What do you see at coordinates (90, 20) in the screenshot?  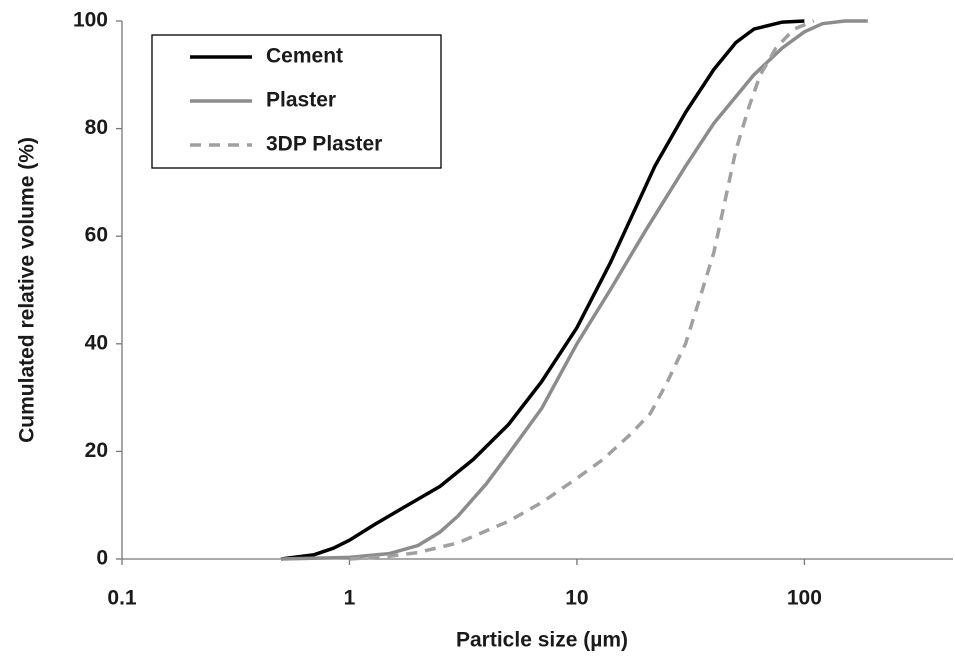 I see `y-tick-label: 100` at bounding box center [90, 20].